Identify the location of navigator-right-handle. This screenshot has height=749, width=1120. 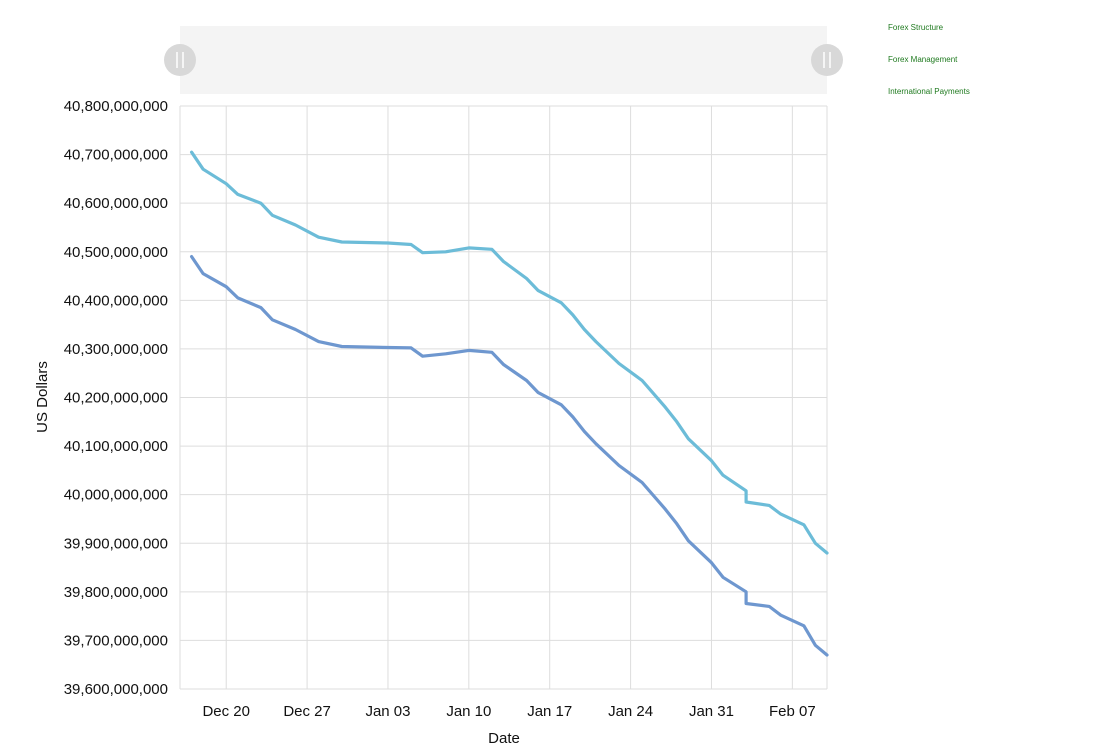
(827, 60).